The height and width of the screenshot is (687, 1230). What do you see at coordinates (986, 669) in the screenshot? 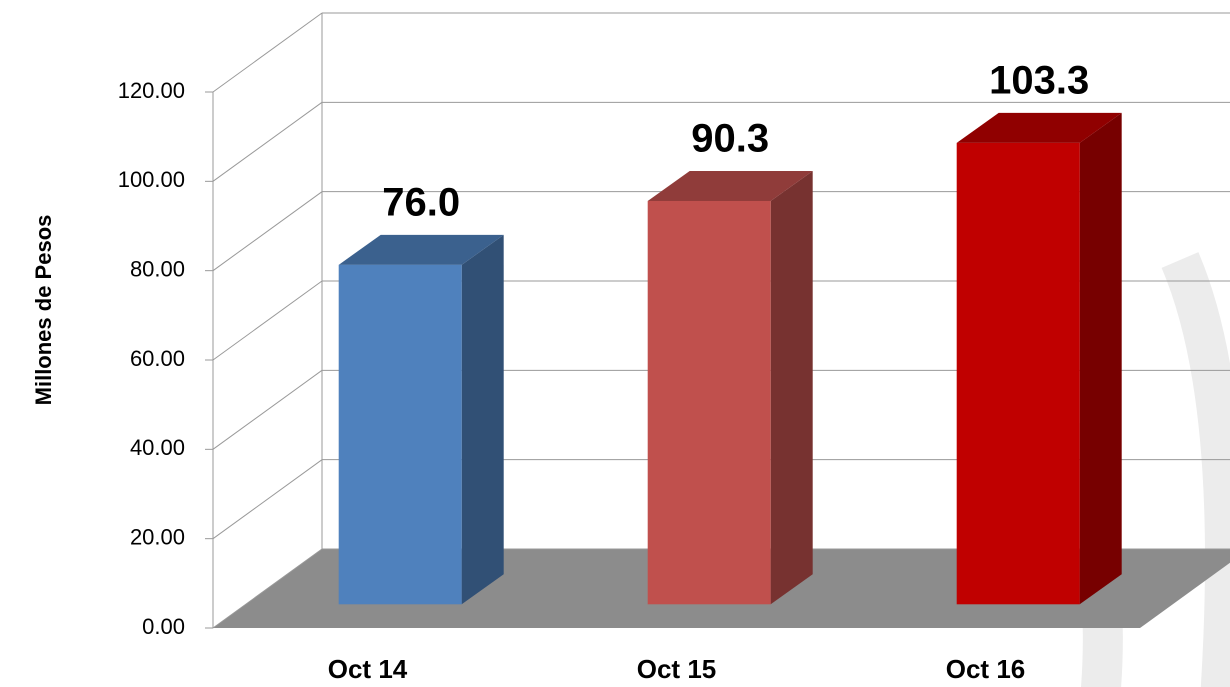
I see `x-tick-label: Oct 16` at bounding box center [986, 669].